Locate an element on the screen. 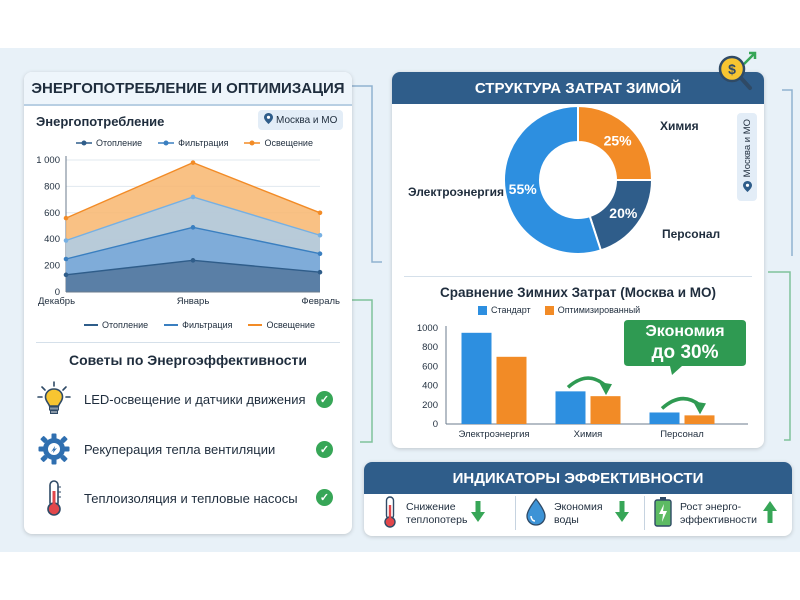 The height and width of the screenshot is (600, 800). tip-item: LED-освещение и датчики движения is located at coordinates (170, 399).